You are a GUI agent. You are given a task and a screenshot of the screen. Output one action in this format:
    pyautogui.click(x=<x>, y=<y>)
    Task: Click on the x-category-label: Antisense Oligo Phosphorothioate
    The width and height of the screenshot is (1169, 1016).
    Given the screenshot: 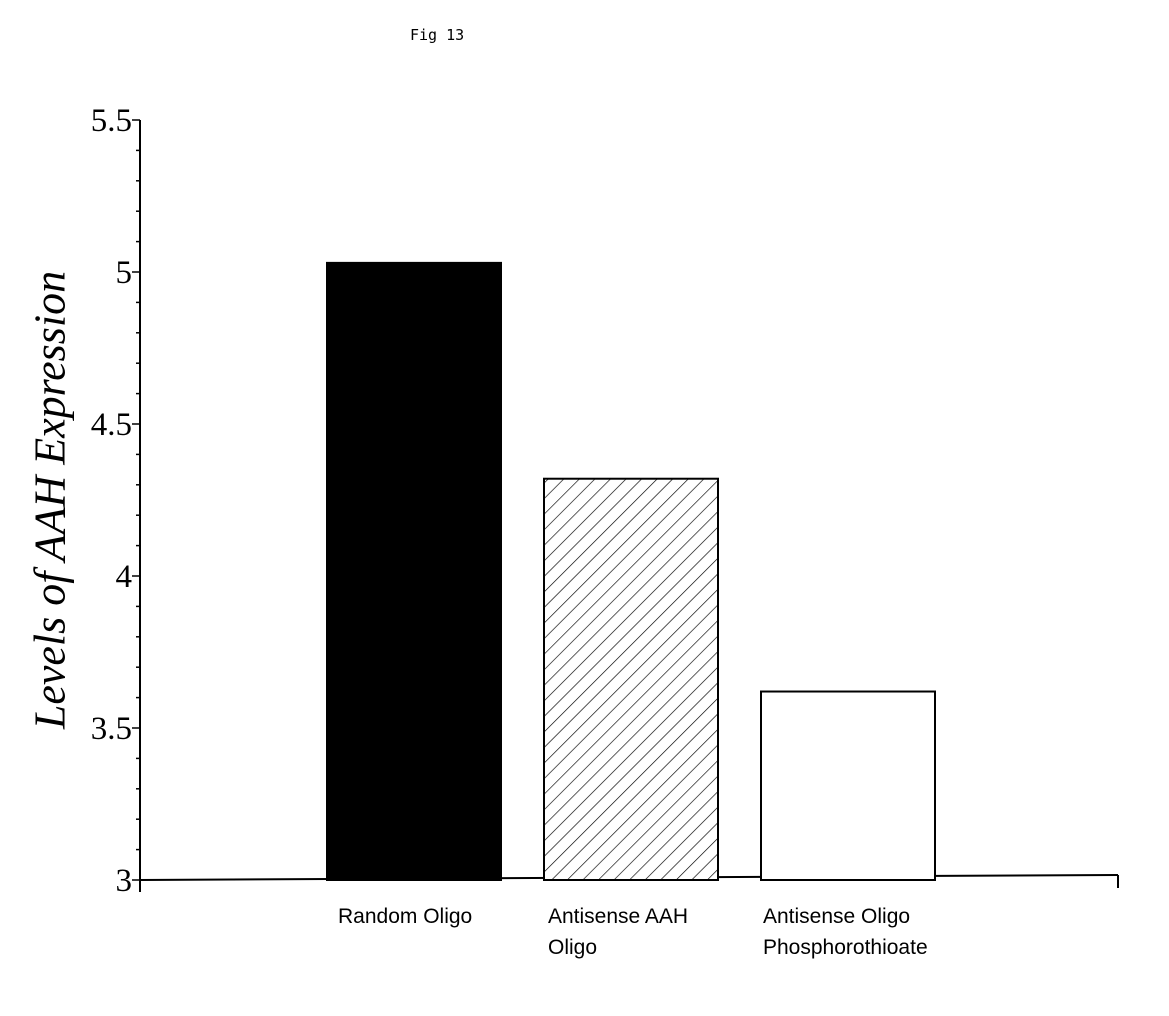 What is the action you would take?
    pyautogui.click(x=845, y=932)
    